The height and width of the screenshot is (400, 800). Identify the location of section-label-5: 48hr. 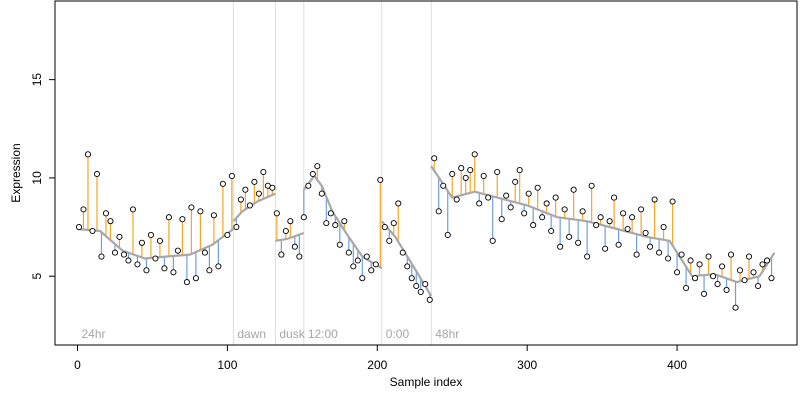
(447, 334).